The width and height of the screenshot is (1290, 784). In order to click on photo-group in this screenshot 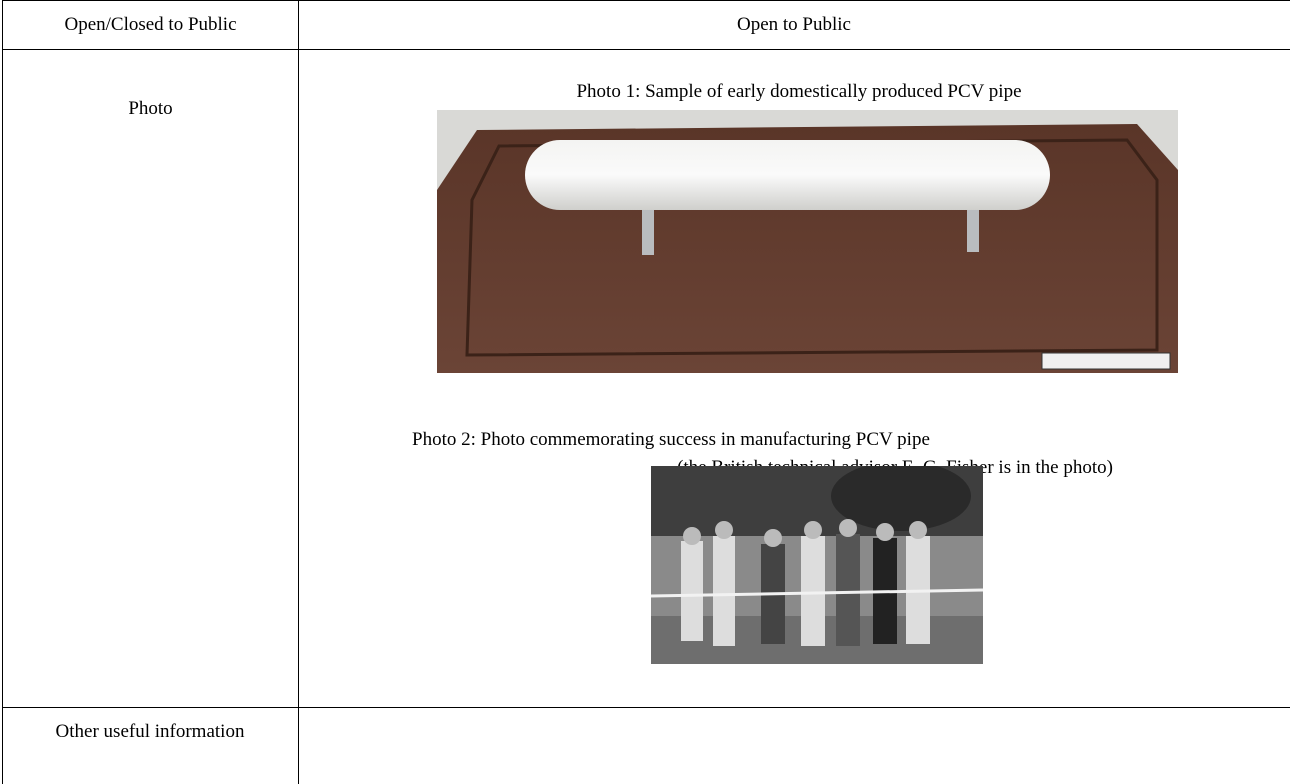, I will do `click(817, 565)`.